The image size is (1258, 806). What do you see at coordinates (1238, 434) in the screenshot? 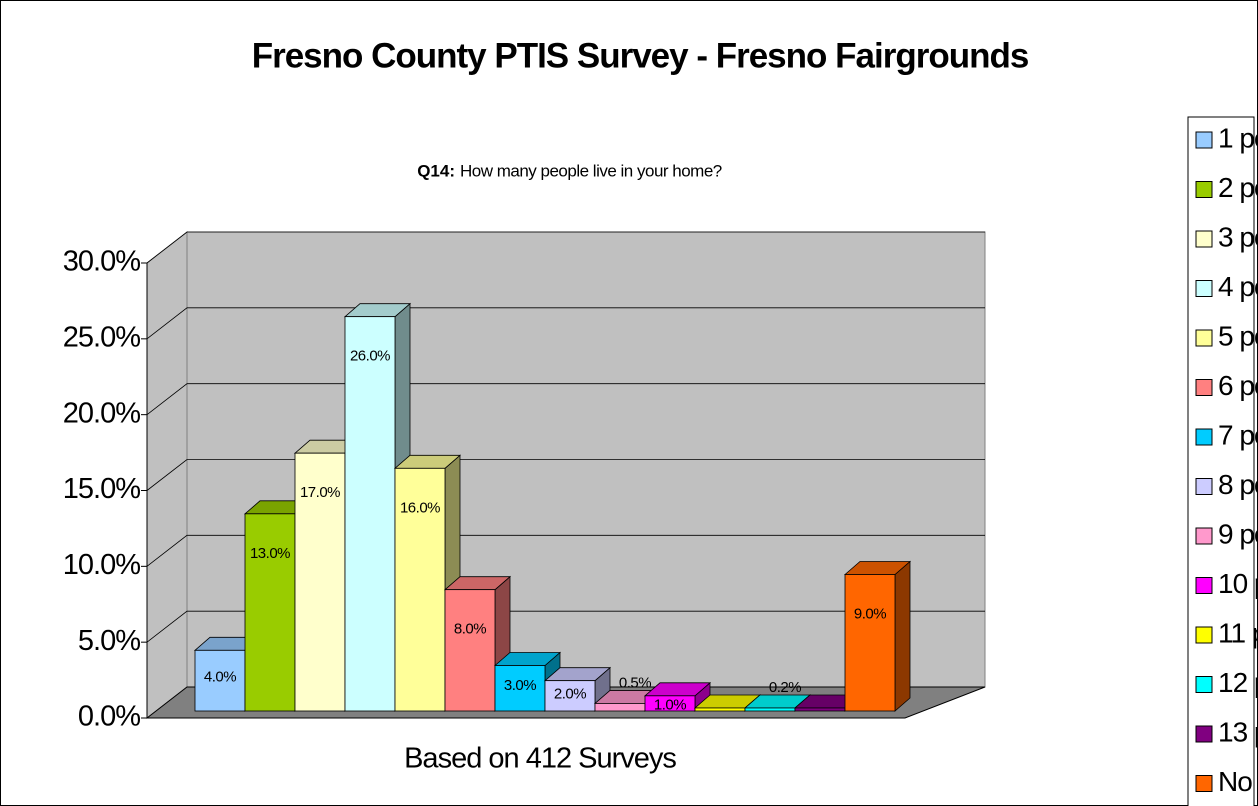
I see `legend-label: 7 people` at bounding box center [1238, 434].